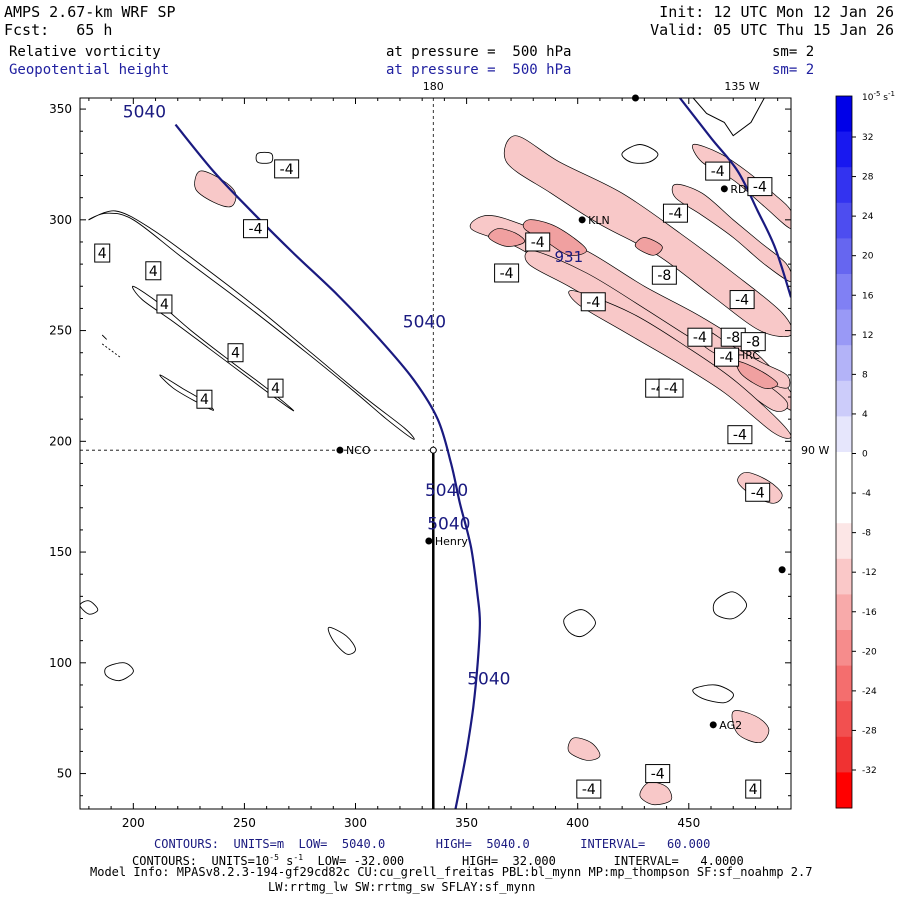 Image resolution: width=900 pixels, height=900 pixels. I want to click on field2-pressure: at pressure = 500 hPa, so click(479, 70).